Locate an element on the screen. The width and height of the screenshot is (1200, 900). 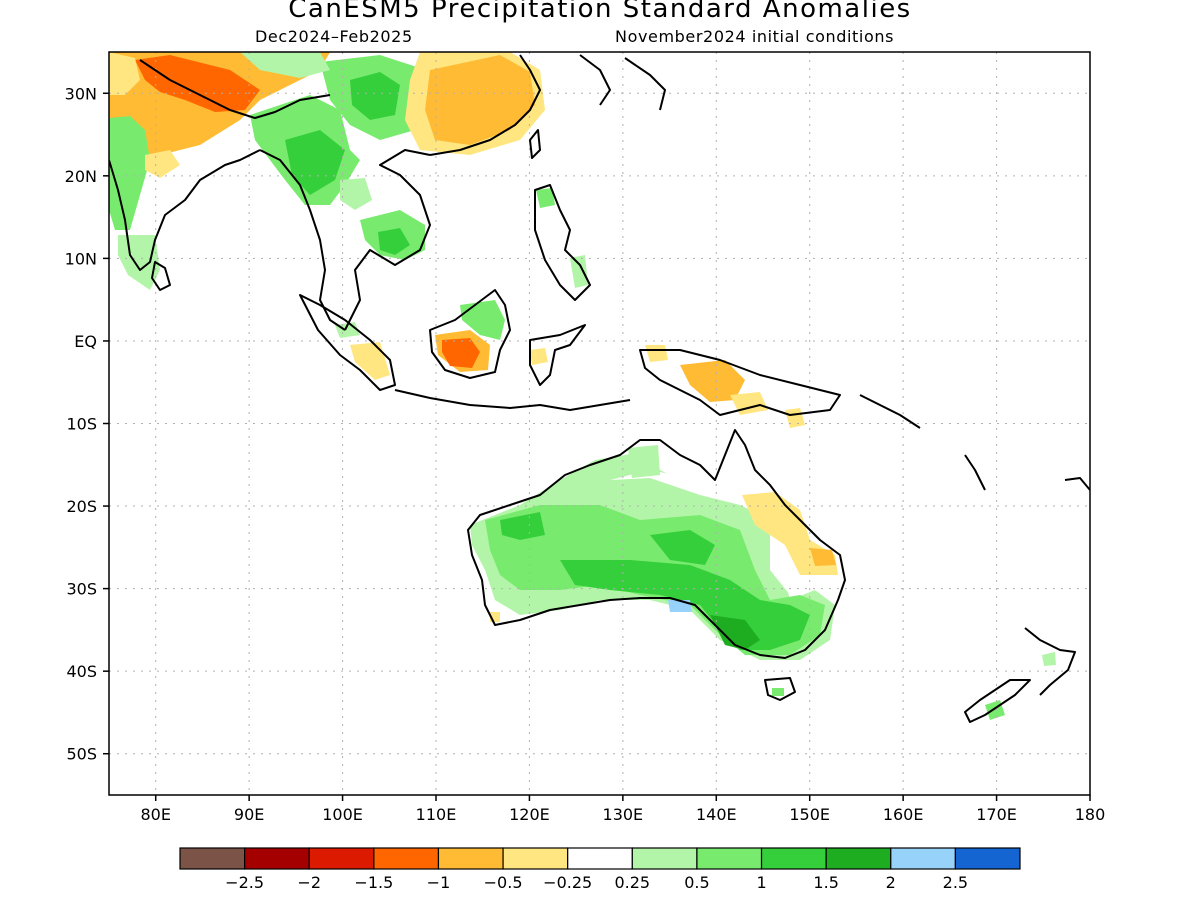
lat-label: 20S is located at coordinates (81, 506).